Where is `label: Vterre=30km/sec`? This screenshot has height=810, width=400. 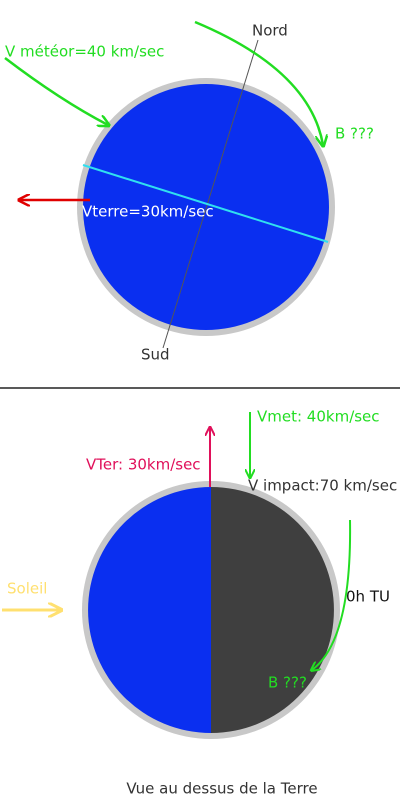 label: Vterre=30km/sec is located at coordinates (148, 212).